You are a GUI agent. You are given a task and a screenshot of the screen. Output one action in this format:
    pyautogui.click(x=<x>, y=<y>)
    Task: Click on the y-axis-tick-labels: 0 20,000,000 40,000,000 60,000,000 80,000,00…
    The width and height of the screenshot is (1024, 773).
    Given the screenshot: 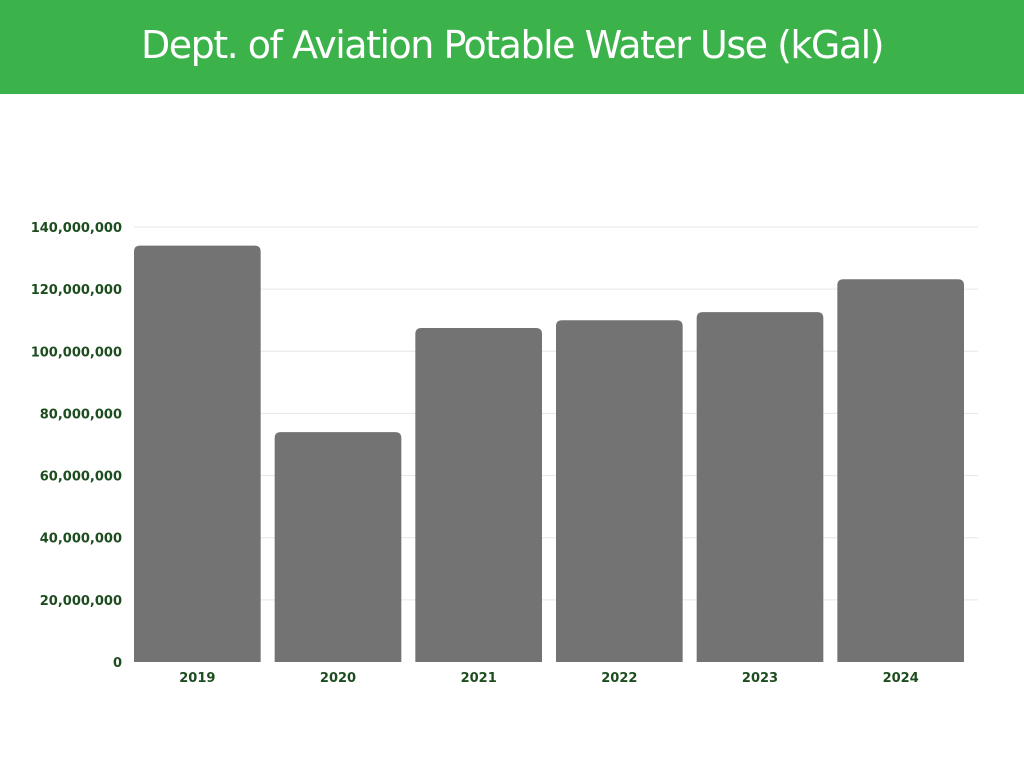 What is the action you would take?
    pyautogui.click(x=76, y=446)
    